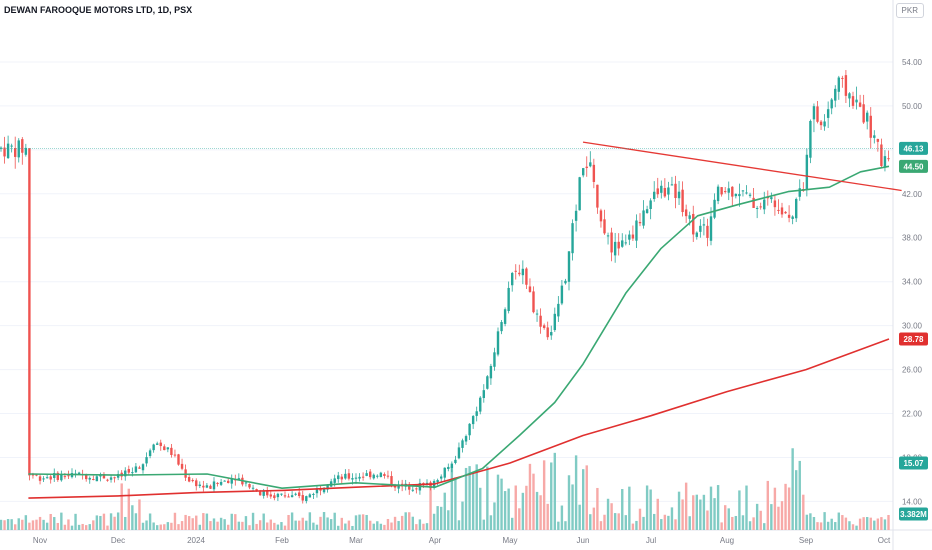 Image resolution: width=932 pixels, height=550 pixels. What do you see at coordinates (118, 540) in the screenshot?
I see `time-tick-label: Dec` at bounding box center [118, 540].